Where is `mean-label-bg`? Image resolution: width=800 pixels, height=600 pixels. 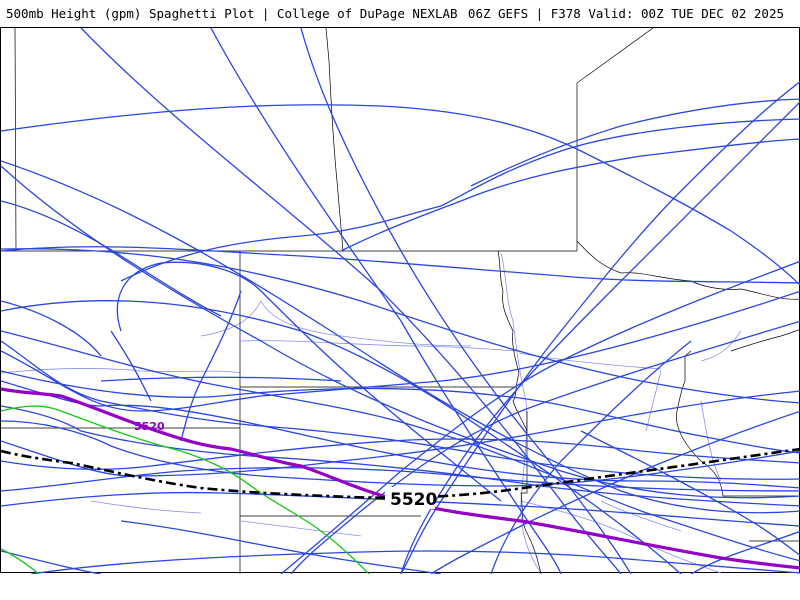
mean-label-bg is located at coordinates (410, 498).